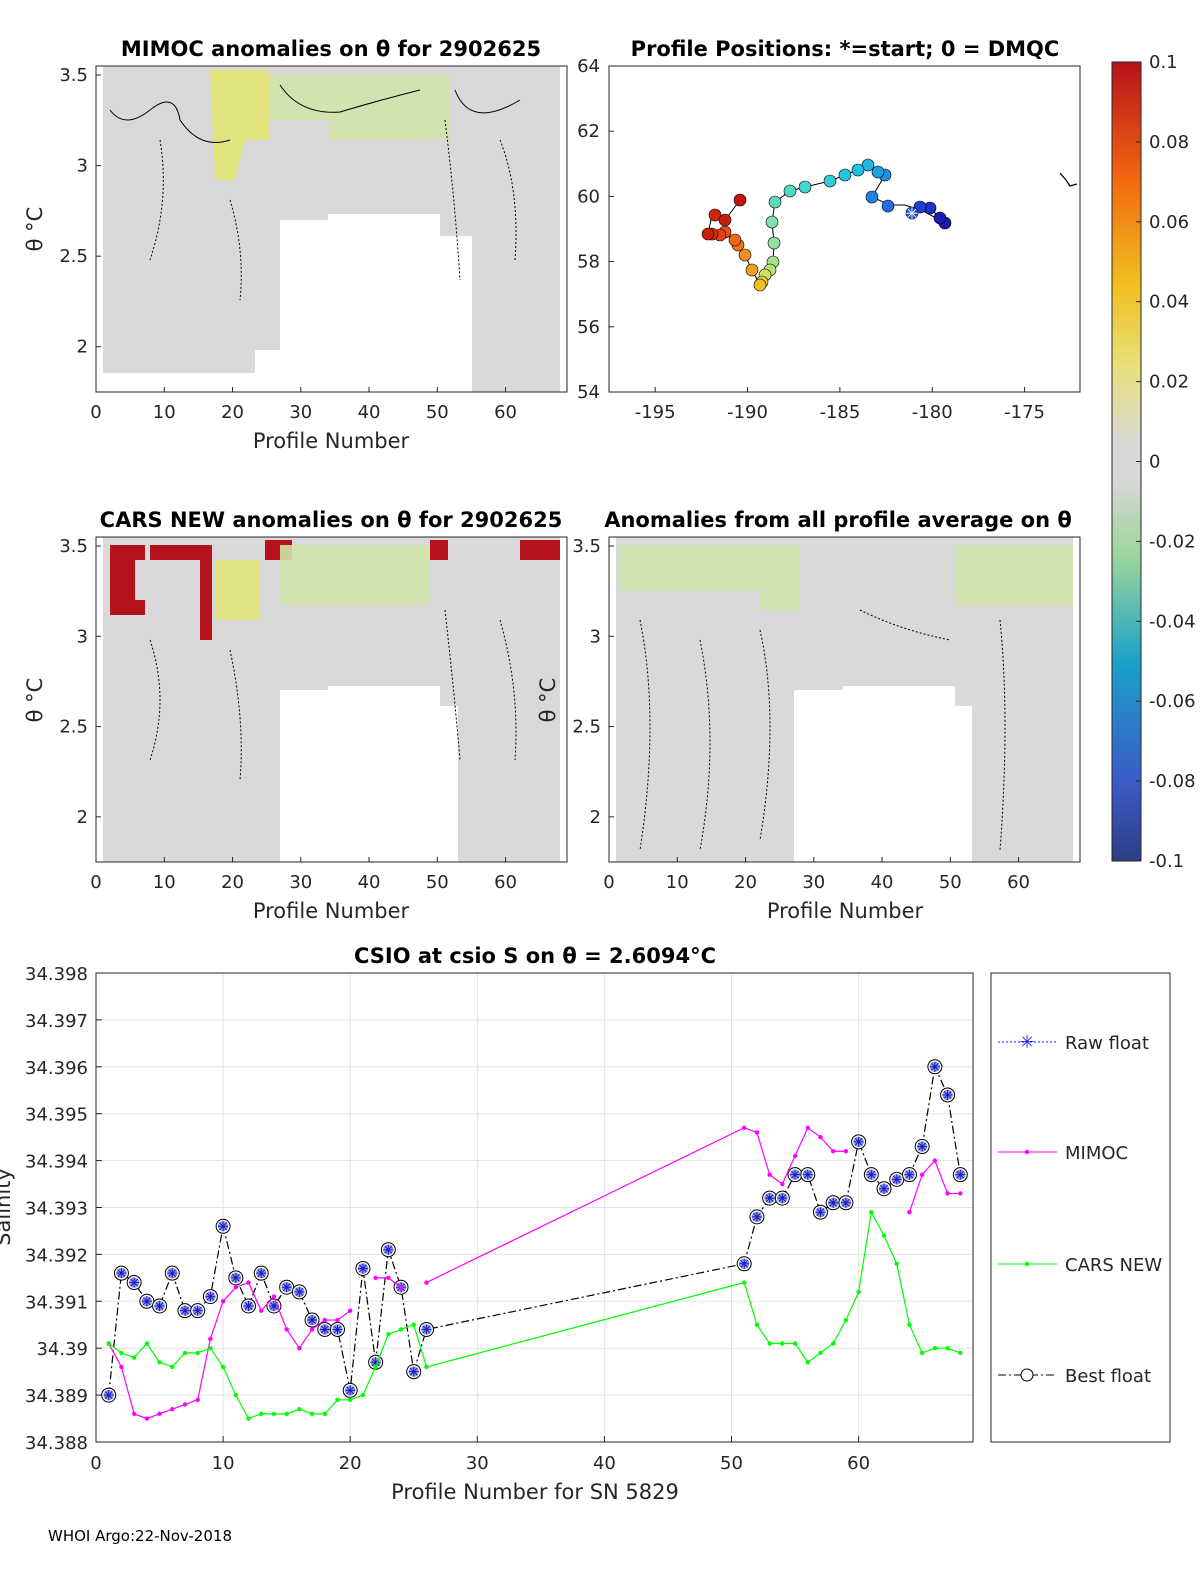 The image size is (1200, 1575). What do you see at coordinates (1113, 1265) in the screenshot?
I see `legend-label: CARS NEW` at bounding box center [1113, 1265].